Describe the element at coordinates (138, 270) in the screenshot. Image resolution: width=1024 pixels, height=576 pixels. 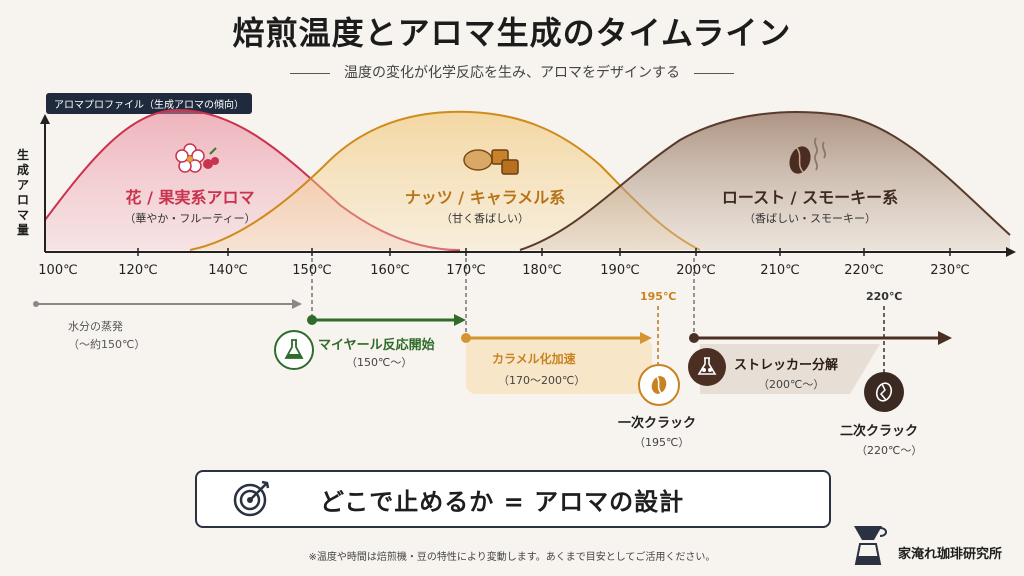
I see `tick-label: 120℃` at that location.